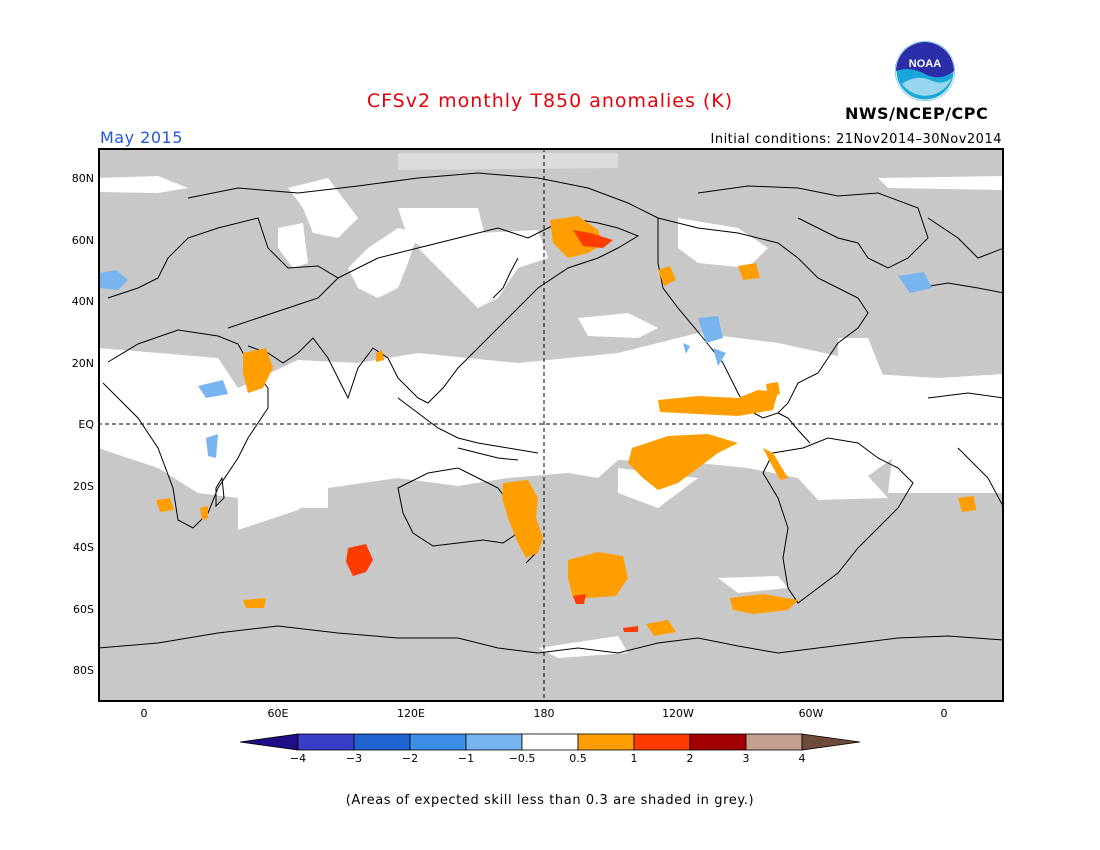 This screenshot has height=850, width=1100. What do you see at coordinates (82, 240) in the screenshot?
I see `lat-label: 60N` at bounding box center [82, 240].